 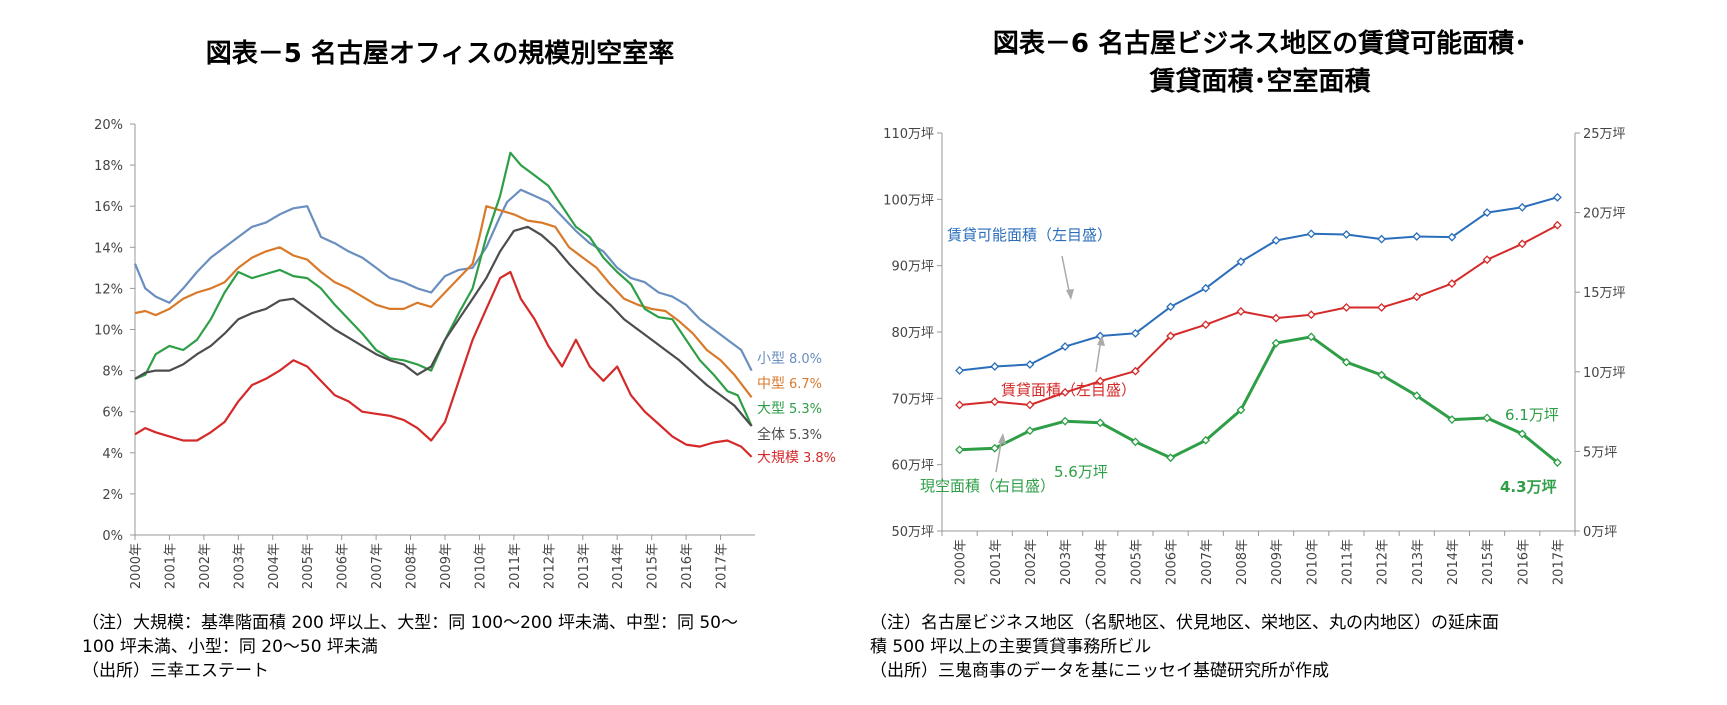 What do you see at coordinates (1184, 623) in the screenshot?
I see `chart6-note-1: （注）名古屋ビジネス地区（名駅地区、伏見地区、栄地区、丸の内地区）の延床面` at bounding box center [1184, 623].